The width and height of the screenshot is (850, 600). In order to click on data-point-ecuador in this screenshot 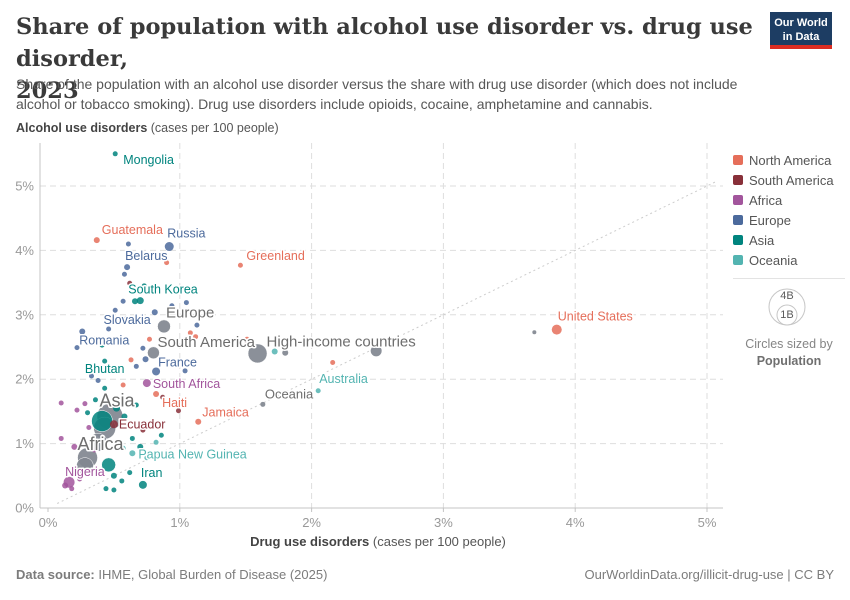, I will do `click(113, 424)`.